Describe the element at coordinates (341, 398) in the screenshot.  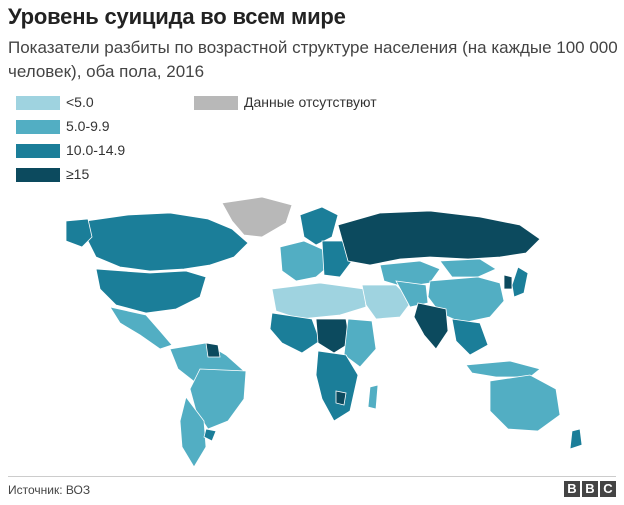
I see `region-southern-africa-high` at that location.